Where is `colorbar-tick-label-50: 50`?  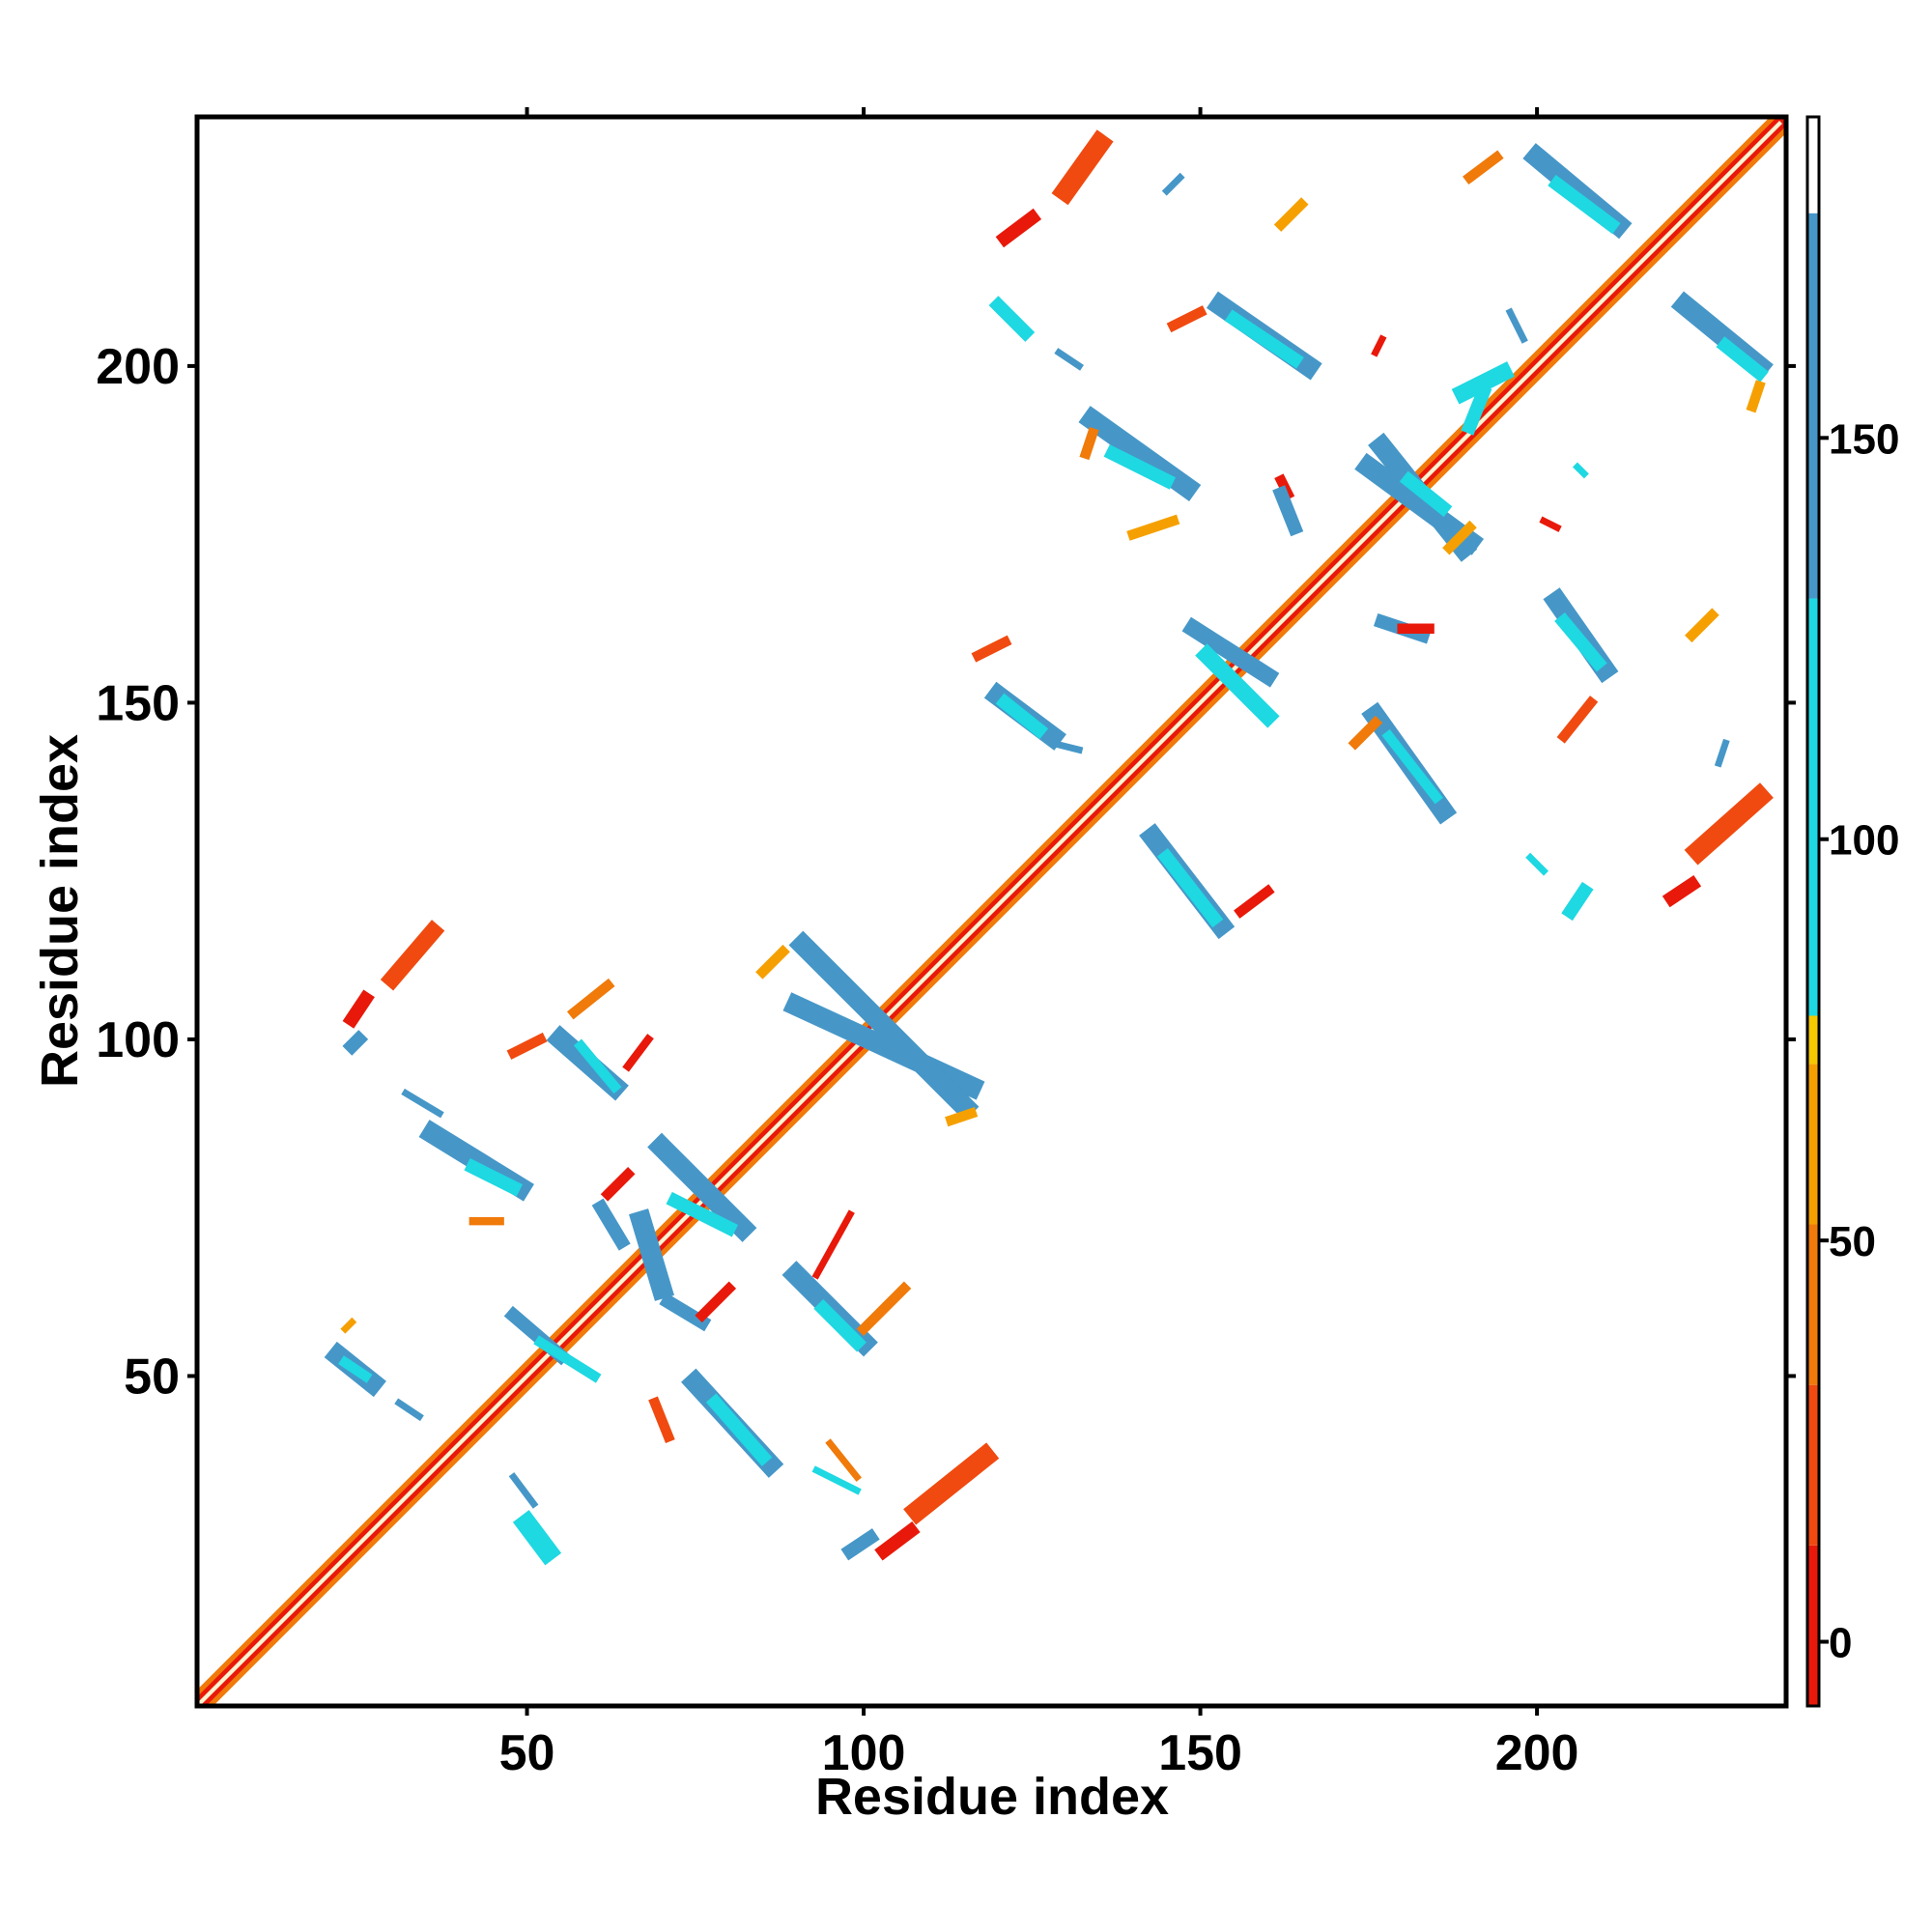 colorbar-tick-label-50: 50 is located at coordinates (1852, 1241).